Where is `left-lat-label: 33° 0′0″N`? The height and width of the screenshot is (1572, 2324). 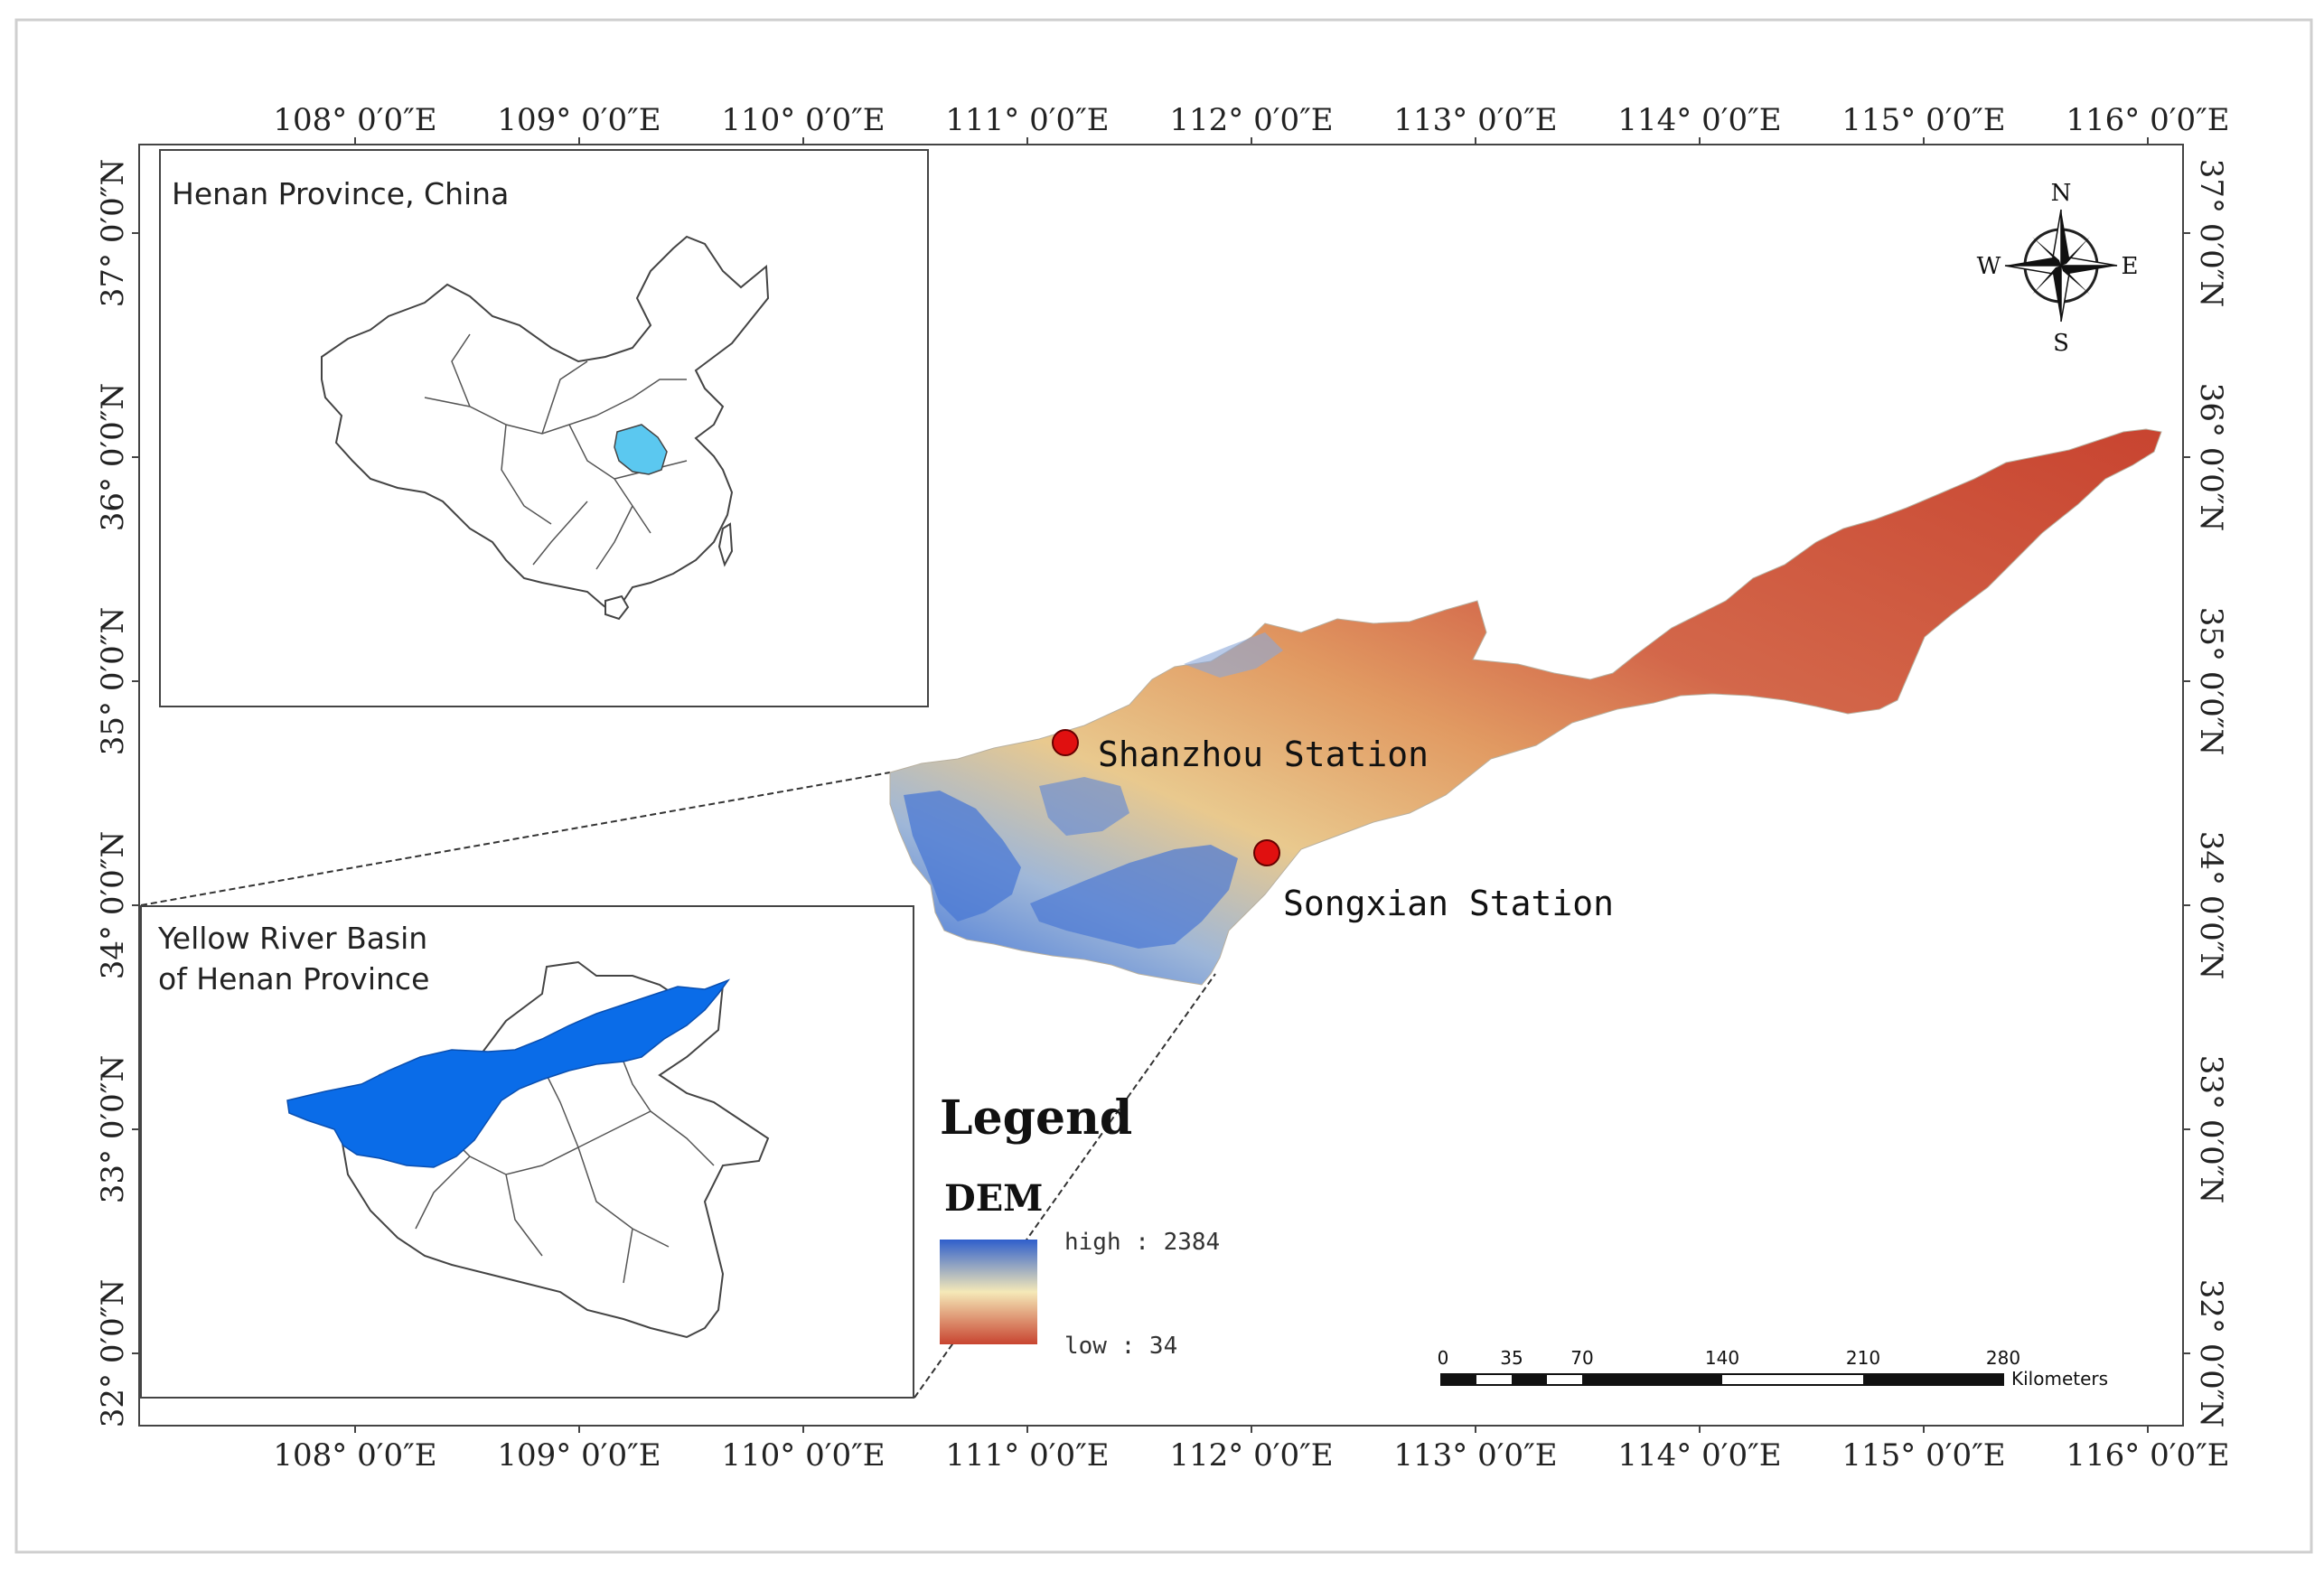
left-lat-label: 33° 0′0″N is located at coordinates (113, 1129).